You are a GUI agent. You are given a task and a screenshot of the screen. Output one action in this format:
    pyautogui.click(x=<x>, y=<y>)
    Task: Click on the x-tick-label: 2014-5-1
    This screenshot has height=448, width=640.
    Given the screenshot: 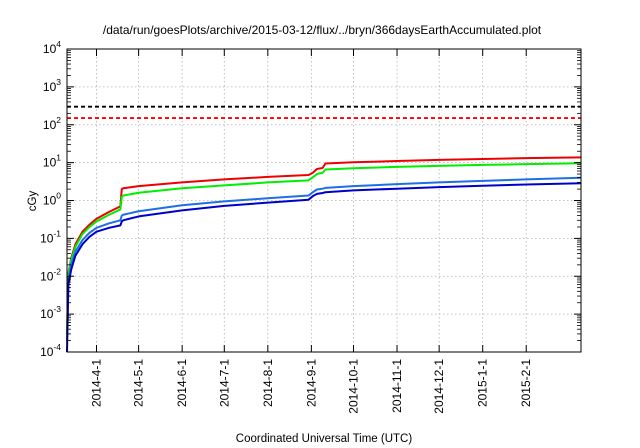 What is the action you would take?
    pyautogui.click(x=139, y=383)
    